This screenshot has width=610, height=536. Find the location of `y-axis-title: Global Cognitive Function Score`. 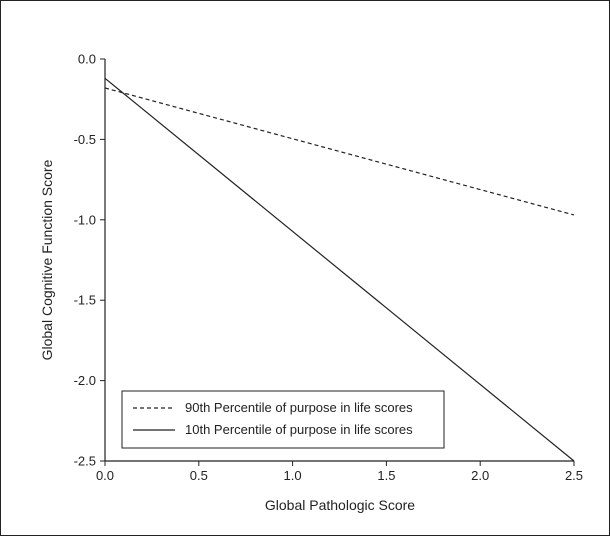

y-axis-title: Global Cognitive Function Score is located at coordinates (47, 259).